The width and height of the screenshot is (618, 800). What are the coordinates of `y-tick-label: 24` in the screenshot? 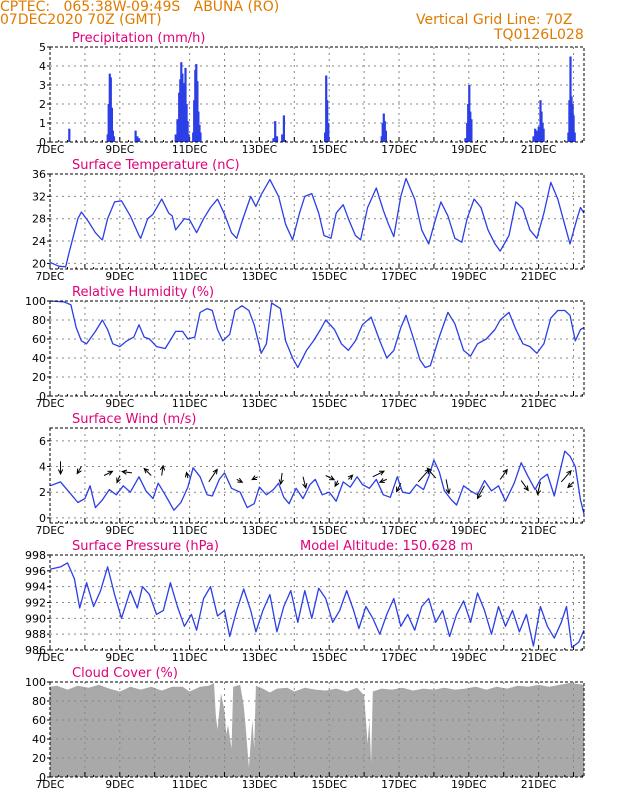 It's located at (39, 241).